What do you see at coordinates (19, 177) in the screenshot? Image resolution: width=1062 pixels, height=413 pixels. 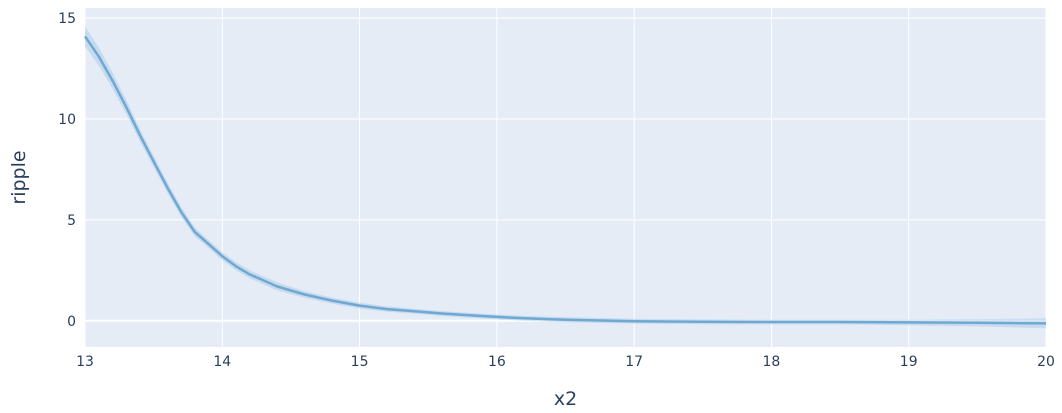 I see `y-axis-title: ripple` at bounding box center [19, 177].